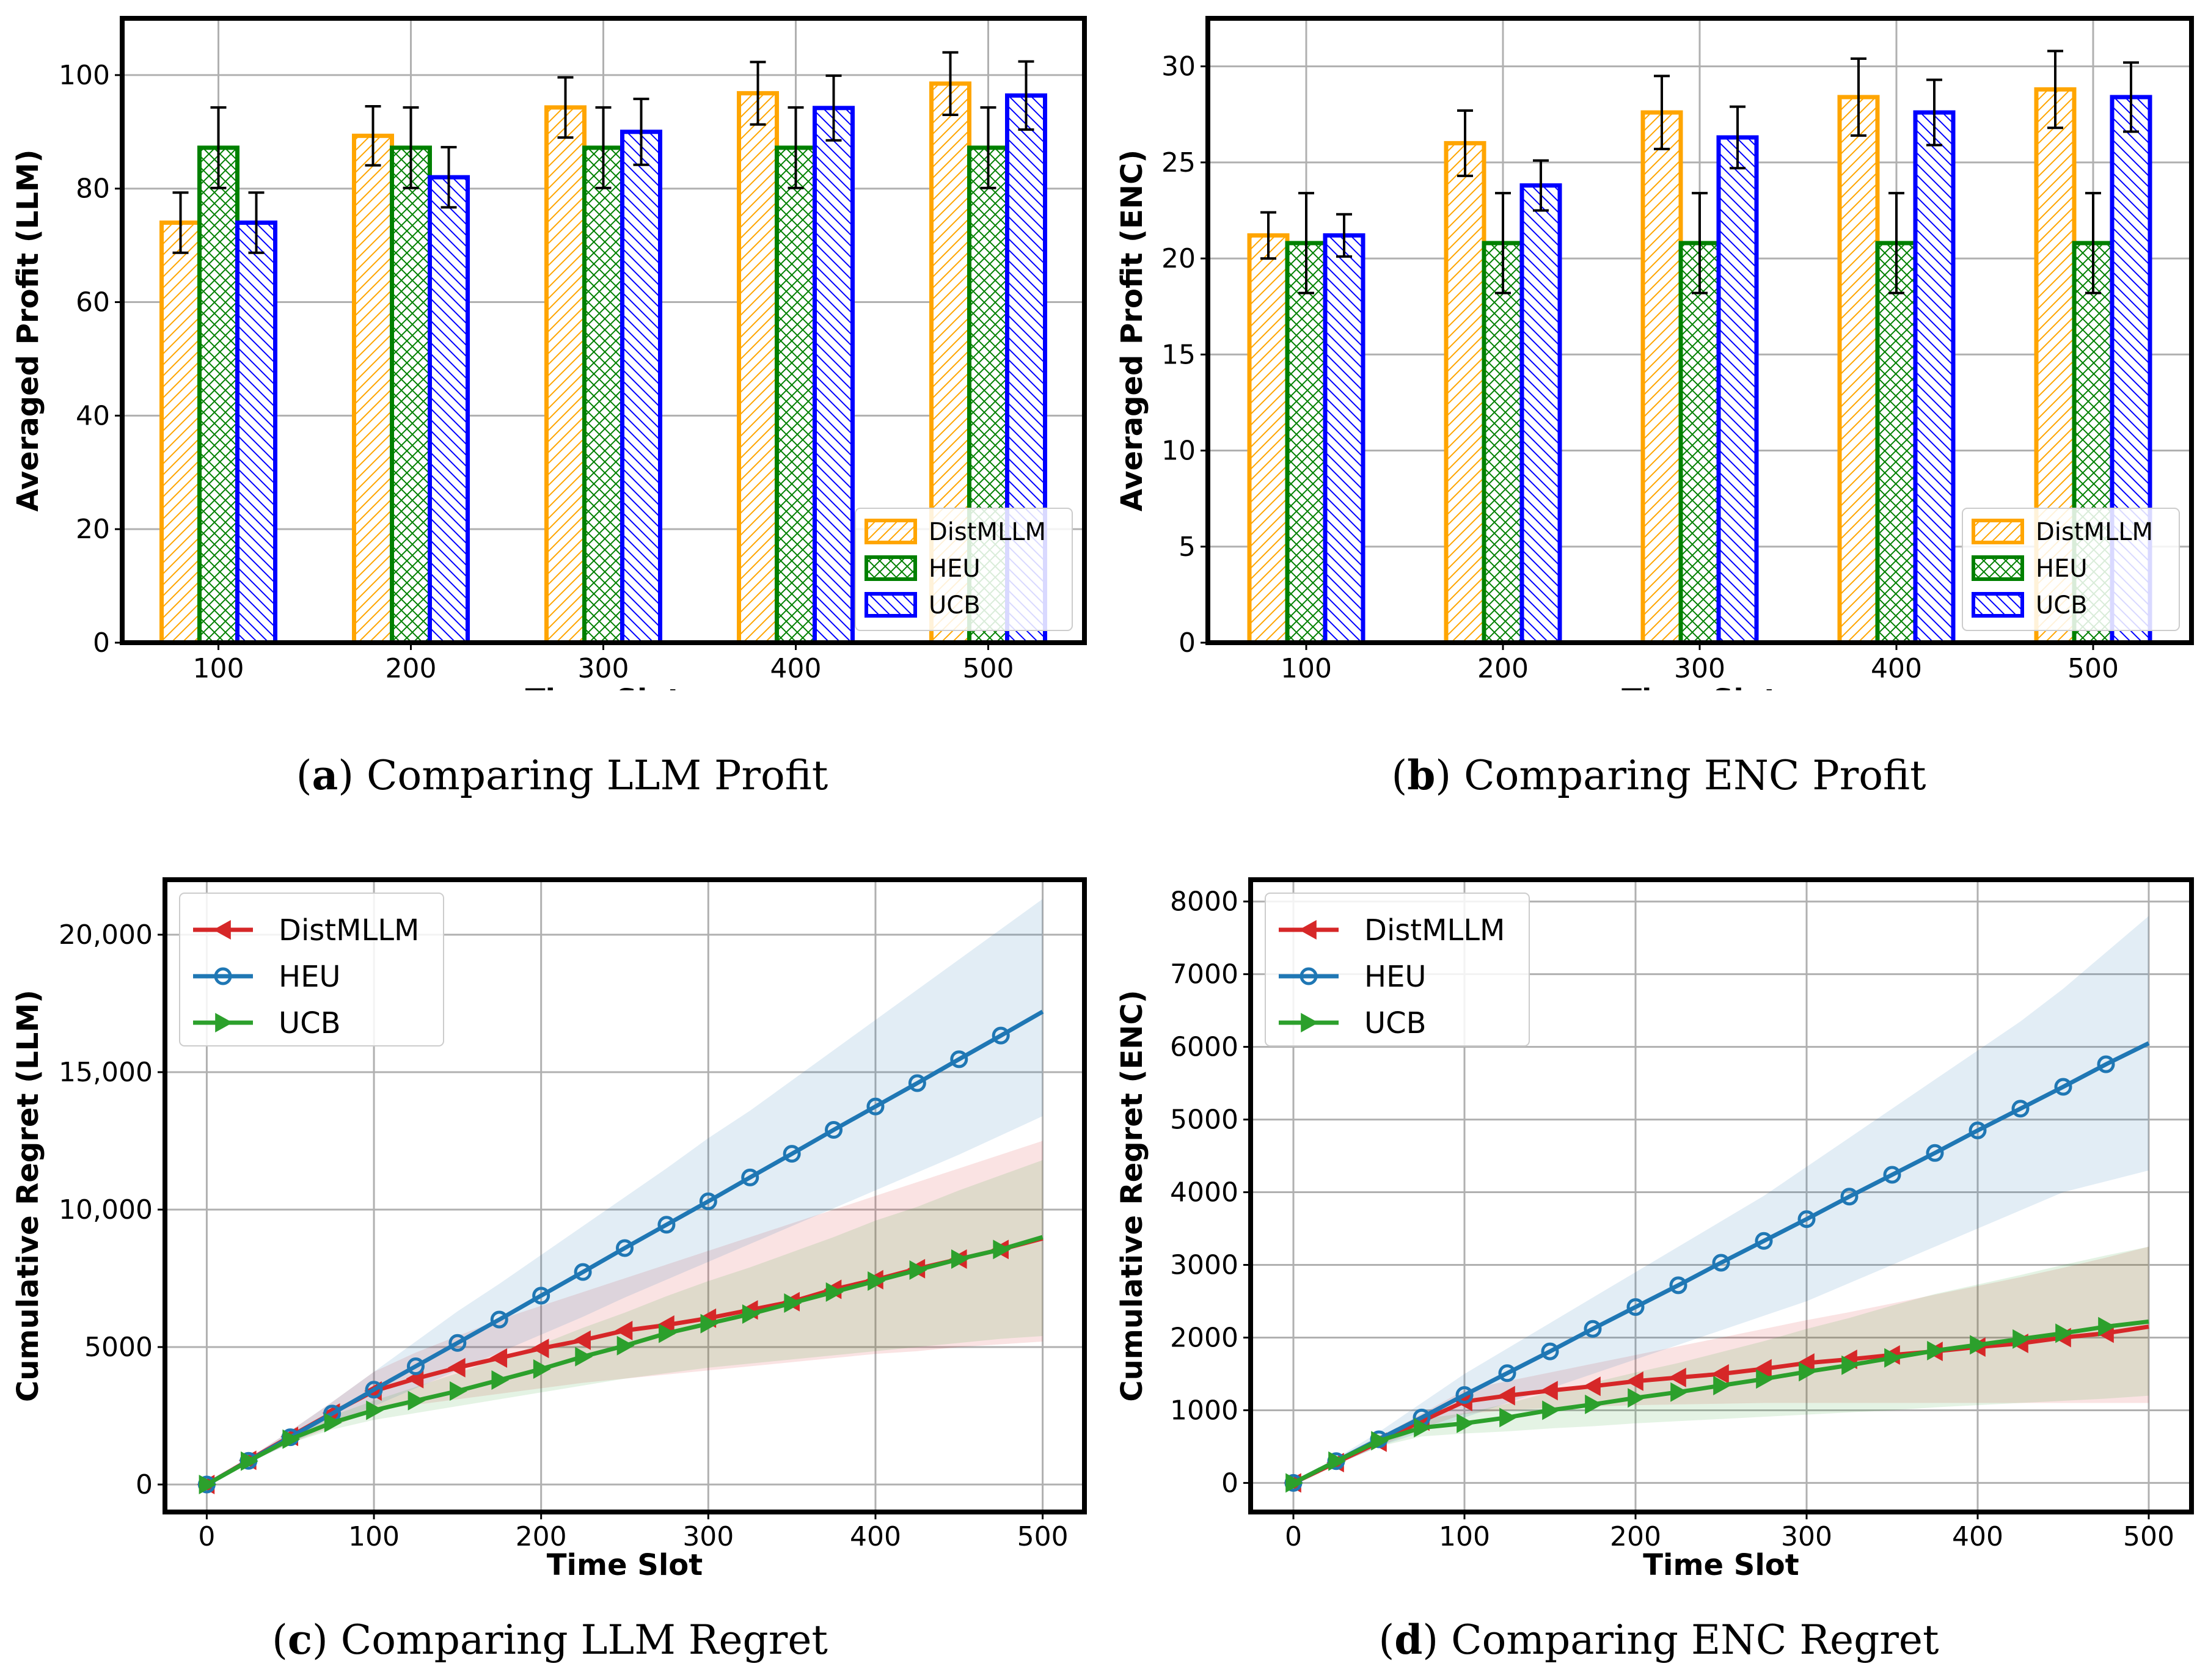 Image resolution: width=2208 pixels, height=1680 pixels. What do you see at coordinates (1204, 1265) in the screenshot?
I see `y-tick-label: 3000` at bounding box center [1204, 1265].